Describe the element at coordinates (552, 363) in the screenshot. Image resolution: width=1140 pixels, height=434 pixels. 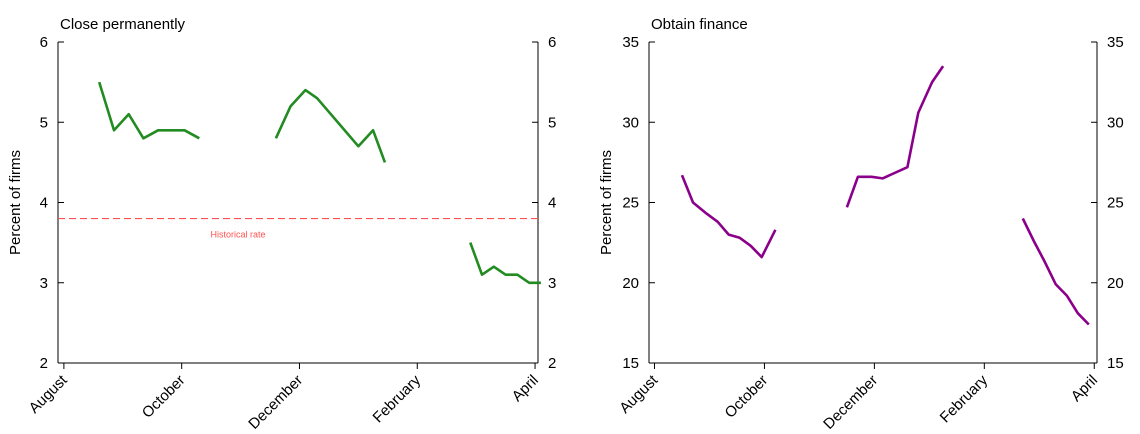
I see `y-tick-label-right: 2` at that location.